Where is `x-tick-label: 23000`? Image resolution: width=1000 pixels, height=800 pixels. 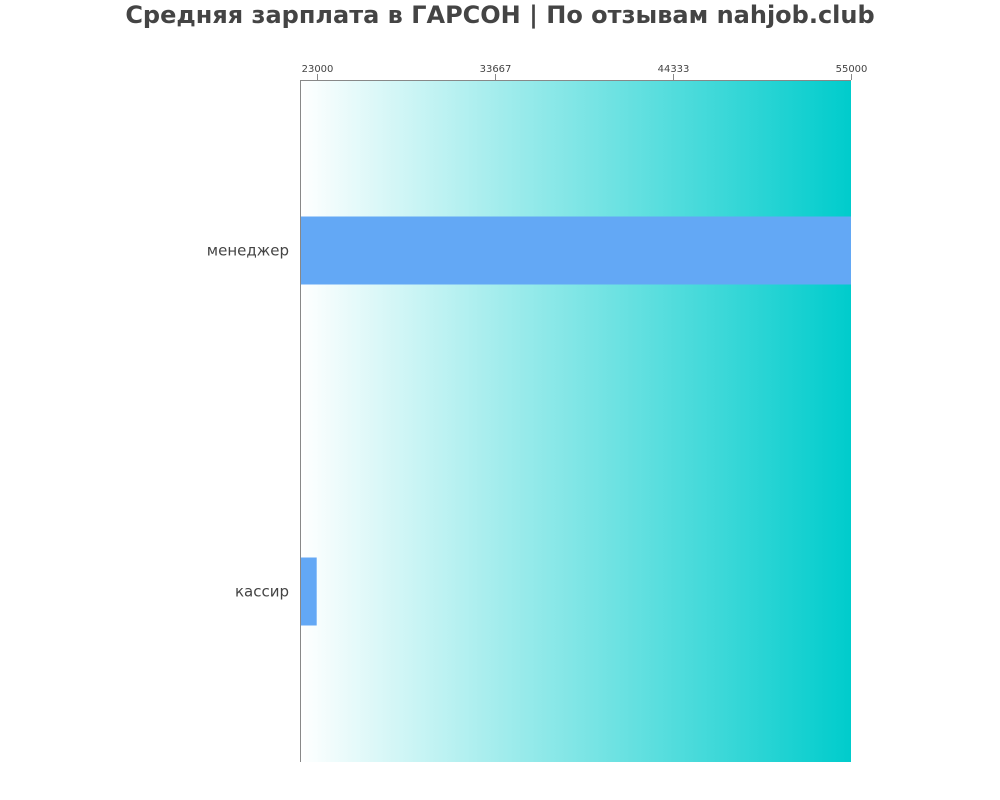
x-tick-label: 23000 is located at coordinates (318, 69).